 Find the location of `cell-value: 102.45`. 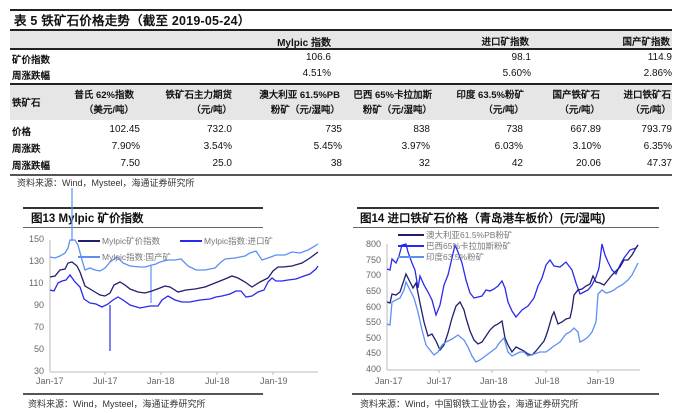

cell-value: 102.45 is located at coordinates (124, 129).